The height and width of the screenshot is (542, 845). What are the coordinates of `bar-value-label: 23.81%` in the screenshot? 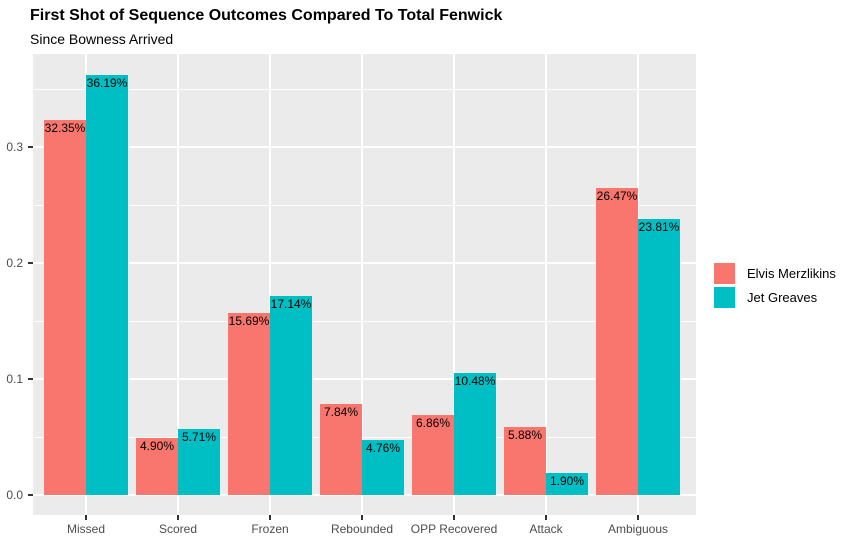 It's located at (659, 227).